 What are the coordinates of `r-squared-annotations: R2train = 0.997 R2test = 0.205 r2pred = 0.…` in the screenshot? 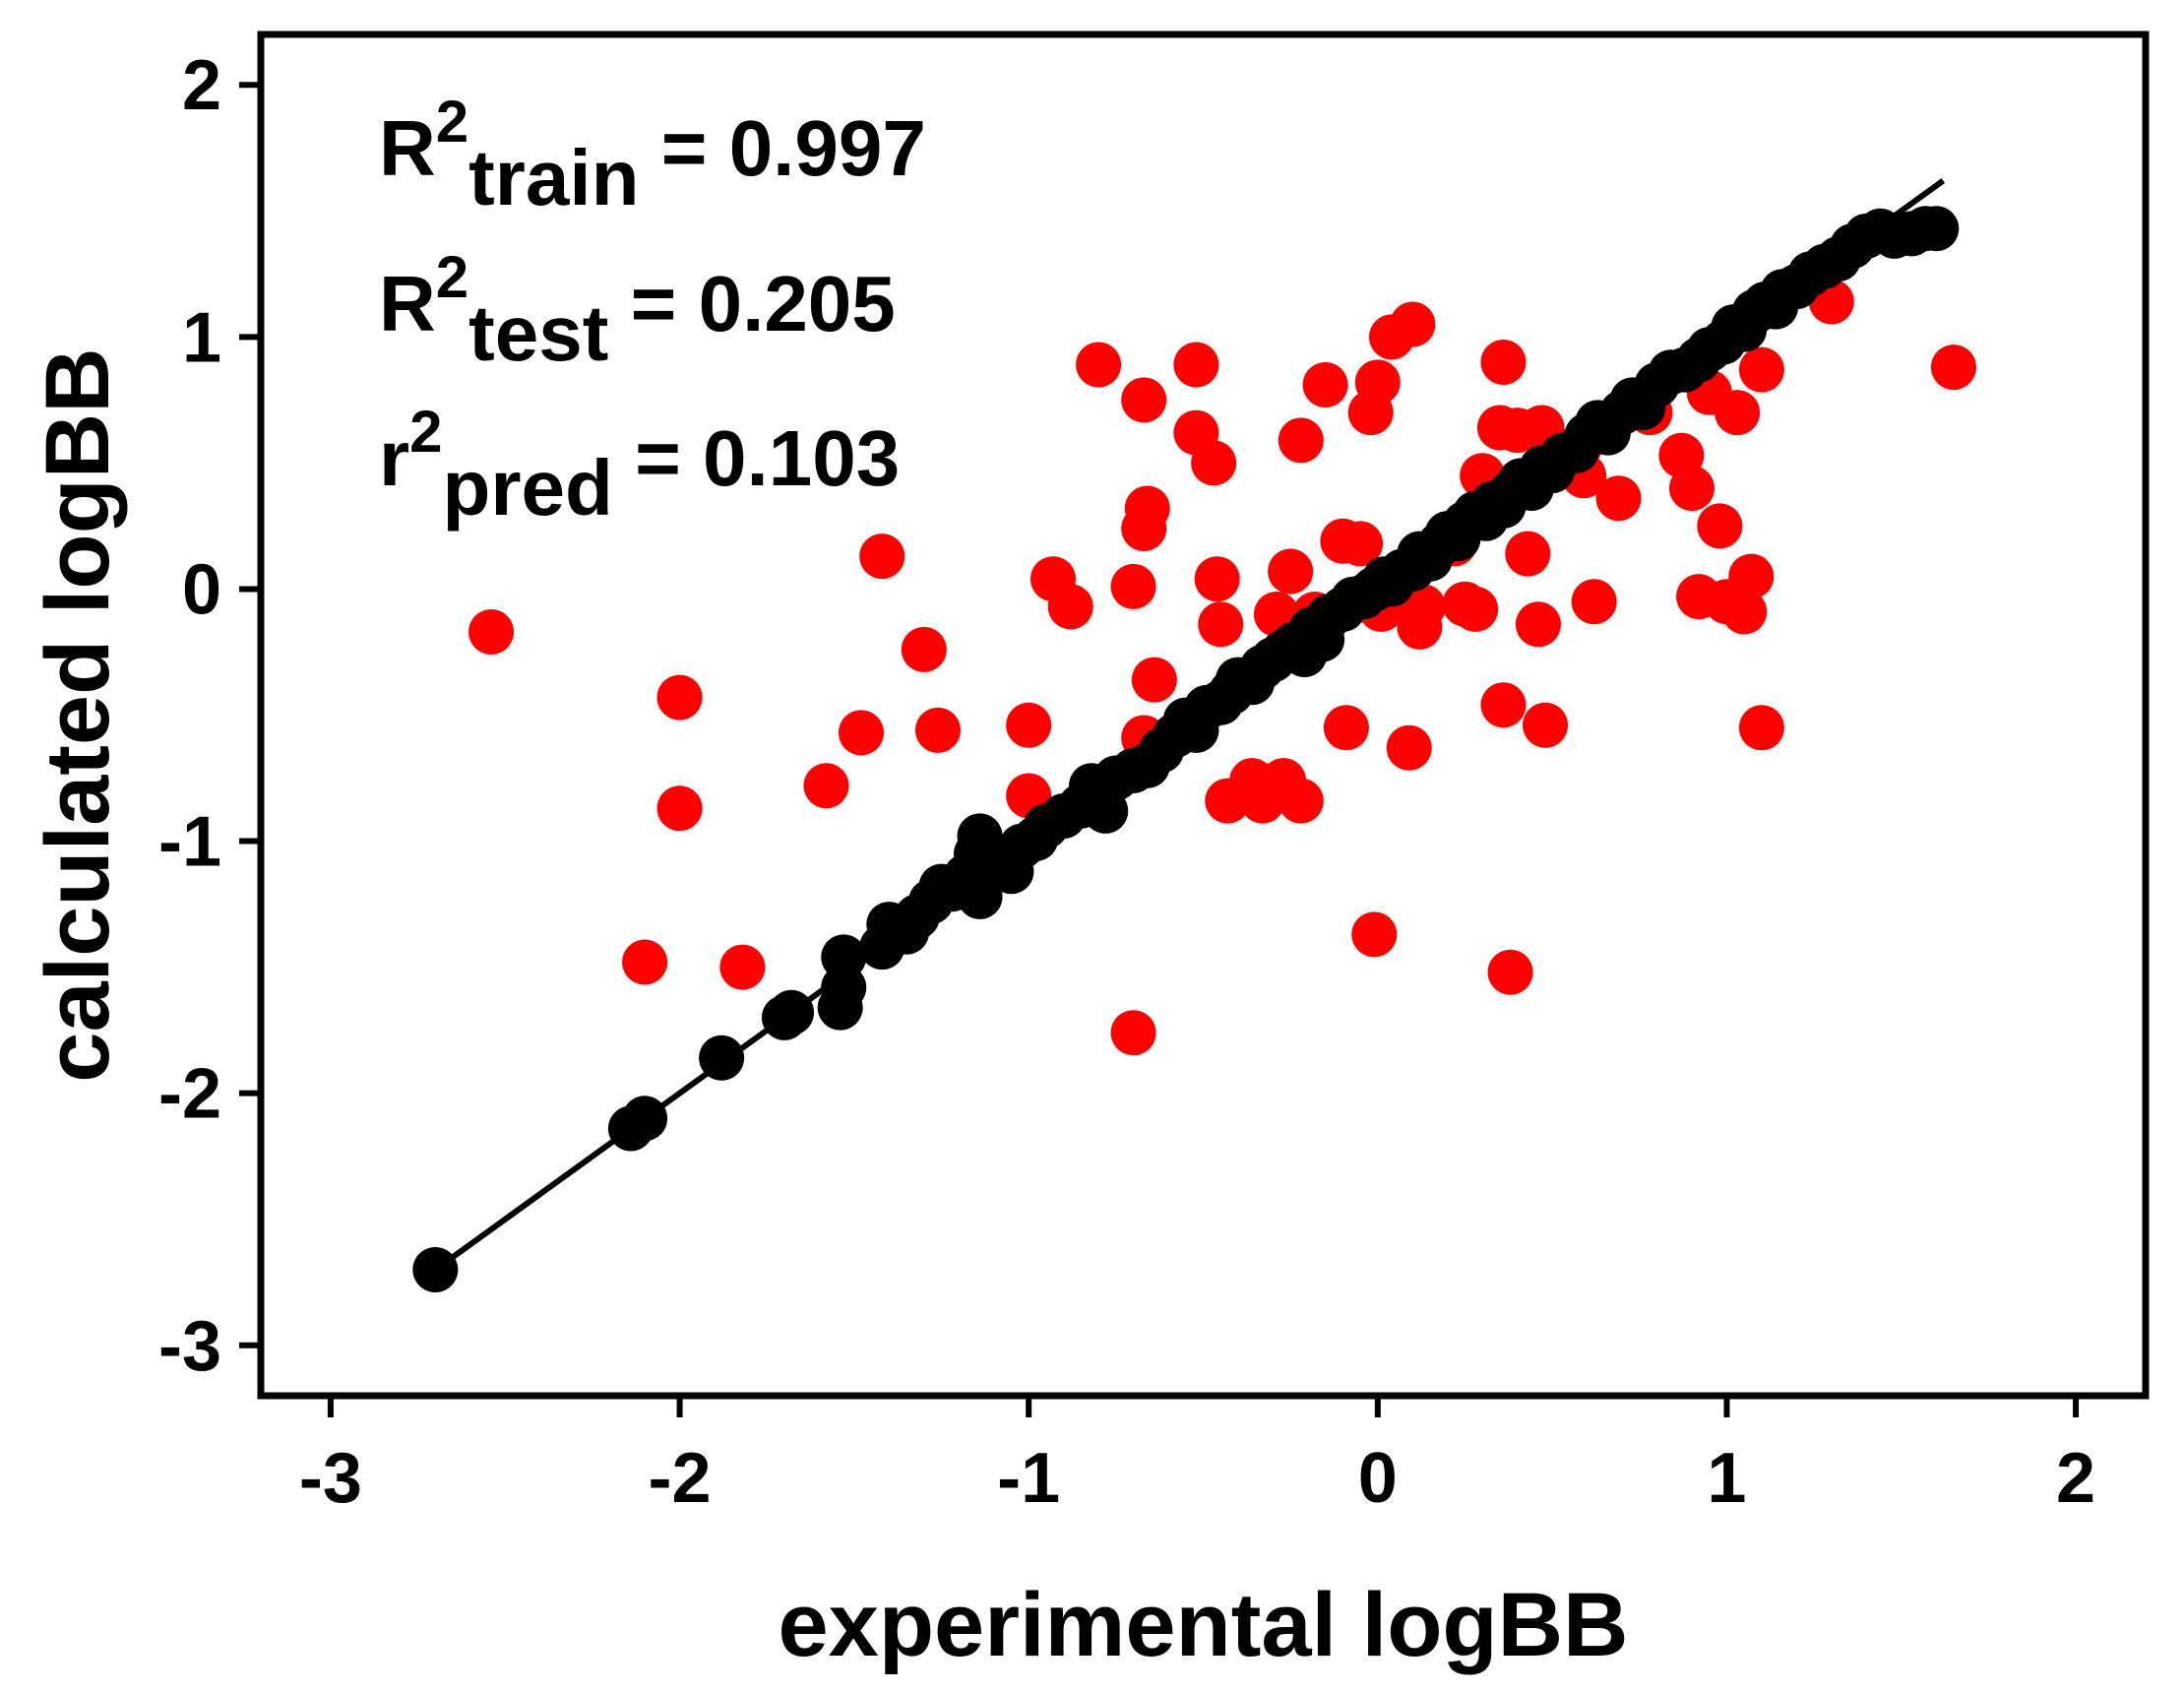 It's located at (652, 310).